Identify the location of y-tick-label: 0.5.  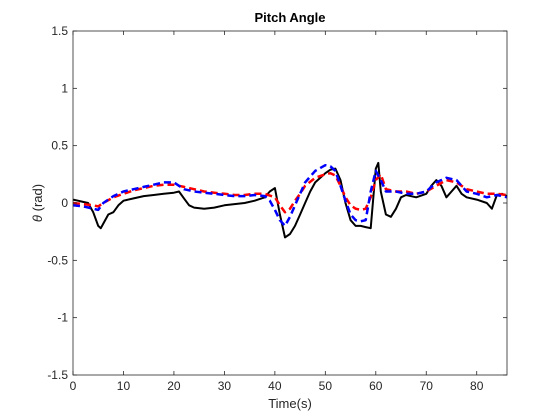
(59, 146).